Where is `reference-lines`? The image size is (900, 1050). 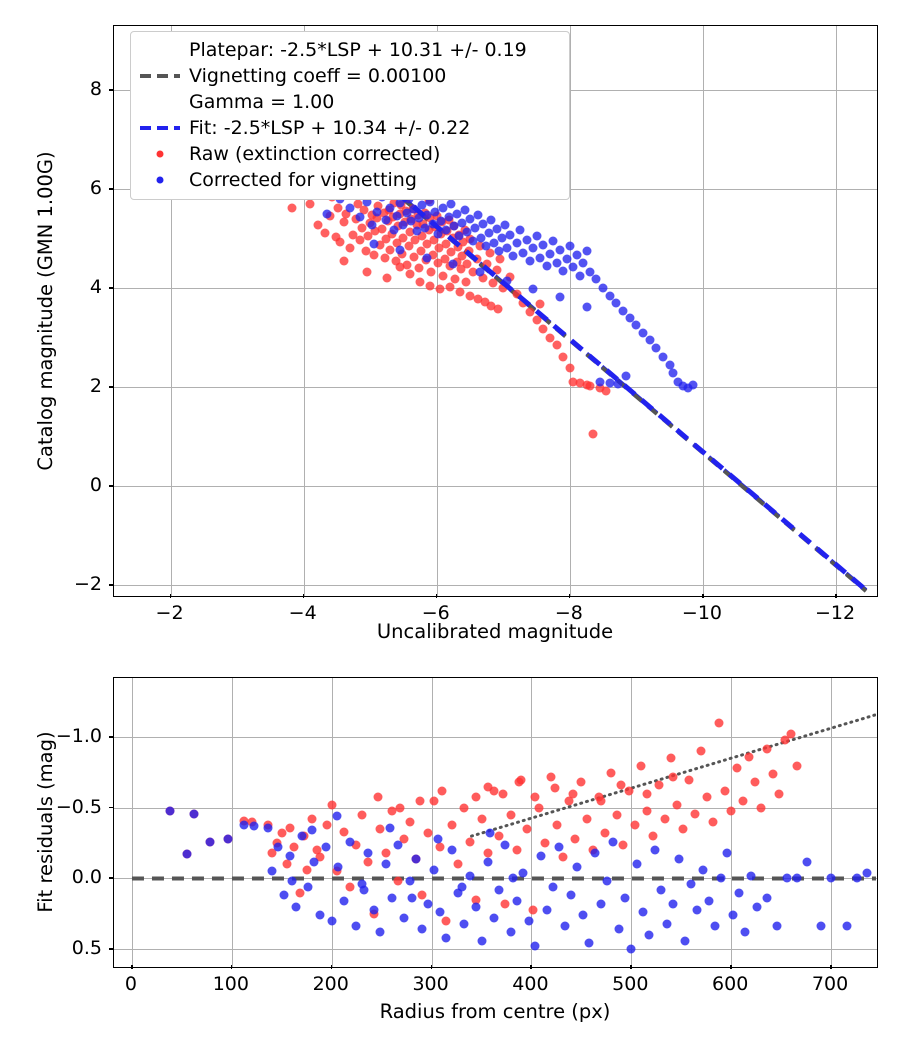 reference-lines is located at coordinates (503, 797).